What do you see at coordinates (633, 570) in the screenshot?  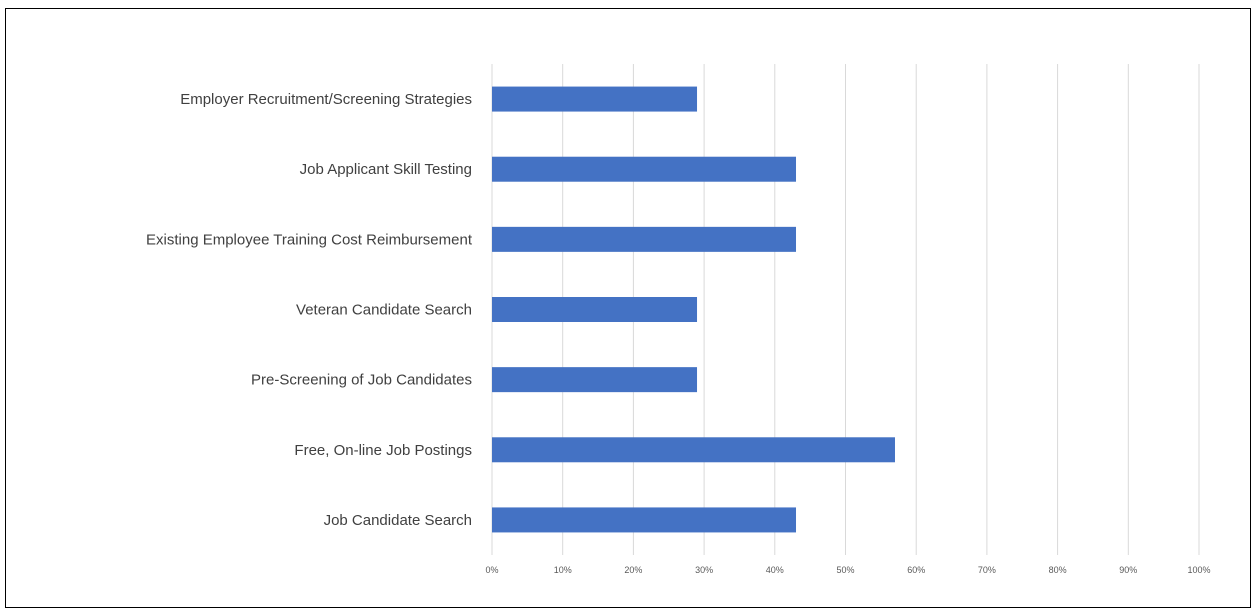 I see `x-tick-label: 20%` at bounding box center [633, 570].